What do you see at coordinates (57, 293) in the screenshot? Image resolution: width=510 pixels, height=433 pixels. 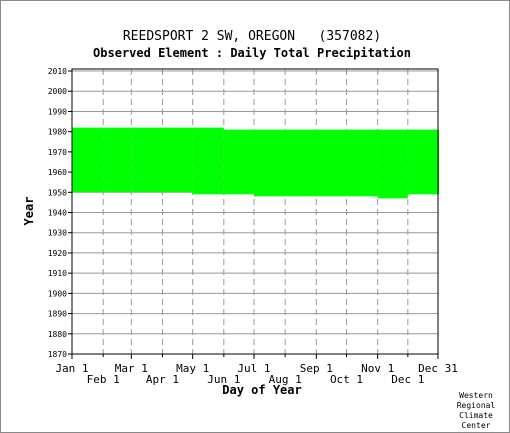 I see `y-tick-label: 1900` at bounding box center [57, 293].